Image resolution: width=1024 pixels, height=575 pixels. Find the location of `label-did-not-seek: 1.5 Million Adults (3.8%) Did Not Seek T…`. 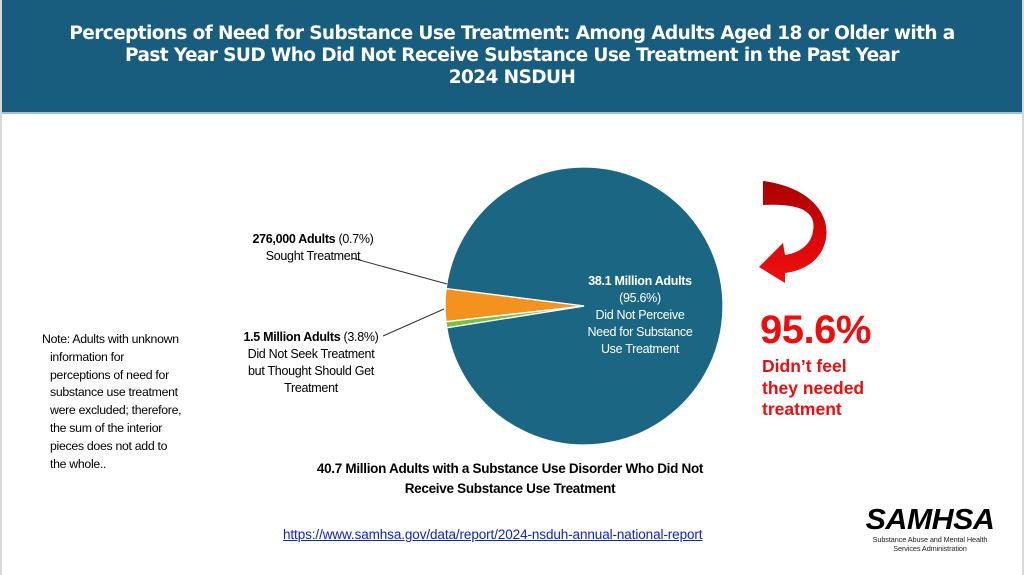

label-did-not-seek: 1.5 Million Adults (3.8%) Did Not Seek T… is located at coordinates (311, 363).